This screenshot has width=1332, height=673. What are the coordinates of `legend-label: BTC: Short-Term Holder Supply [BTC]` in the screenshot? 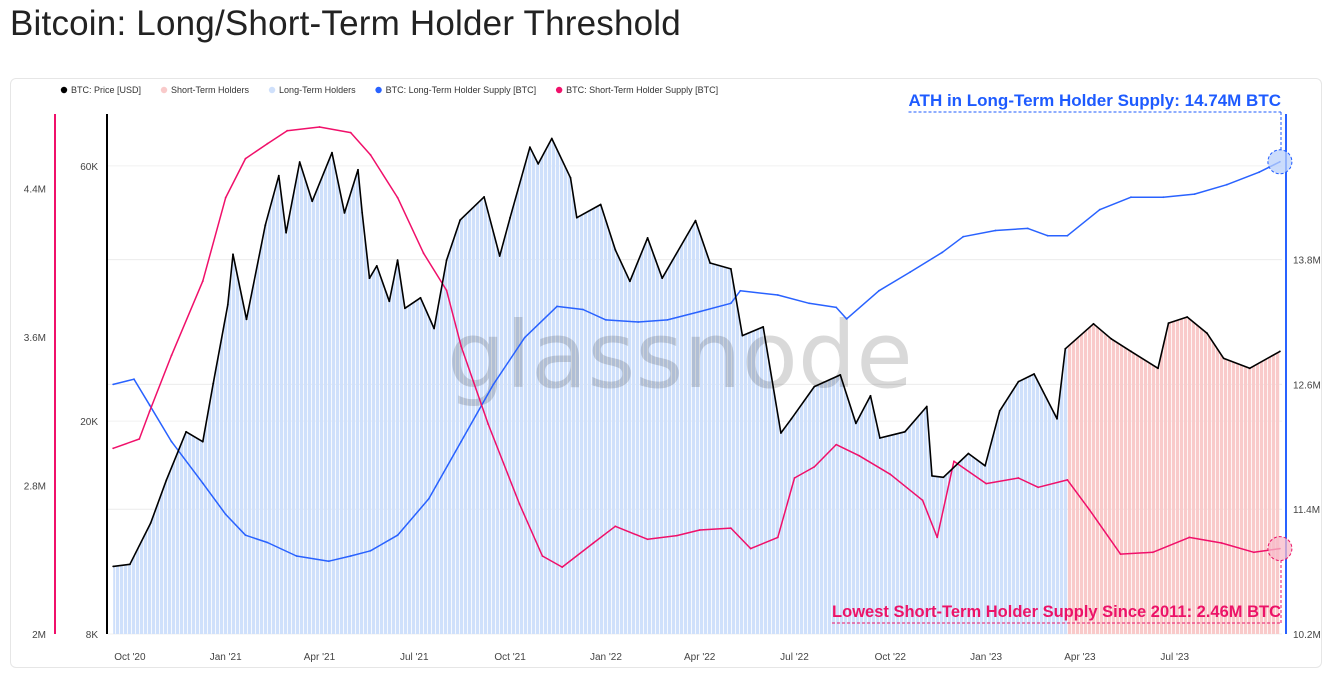 It's located at (642, 90).